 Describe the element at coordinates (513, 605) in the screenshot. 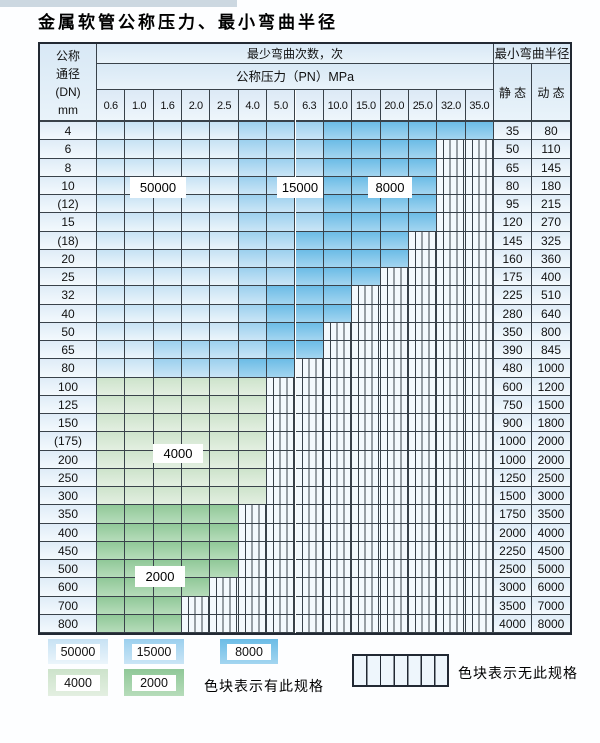

I see `static-value: 3500` at that location.